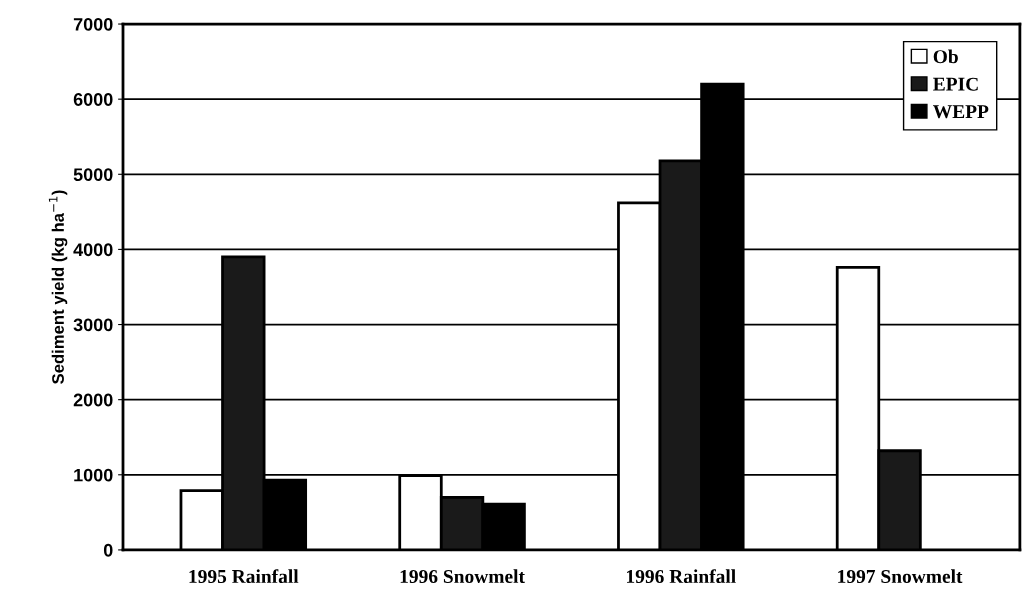 This screenshot has width=1025, height=601. Describe the element at coordinates (93, 475) in the screenshot. I see `y-tick-label: 1000` at that location.